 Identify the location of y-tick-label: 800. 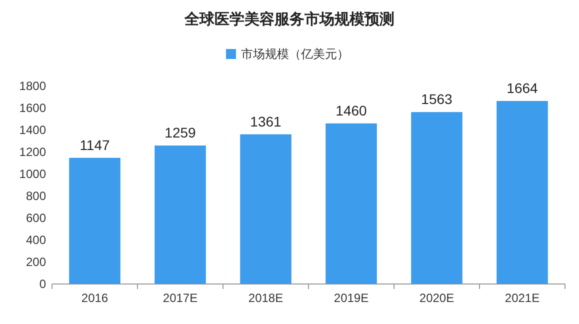
(36, 196).